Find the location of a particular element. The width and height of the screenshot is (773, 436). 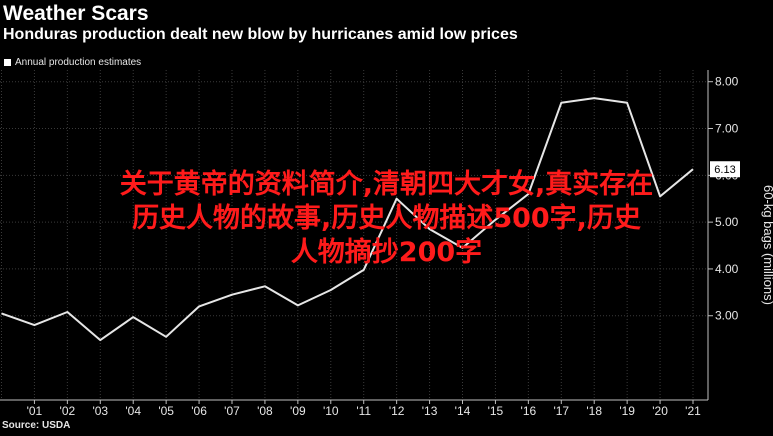

last-value-label: 6.13 is located at coordinates (724, 170).